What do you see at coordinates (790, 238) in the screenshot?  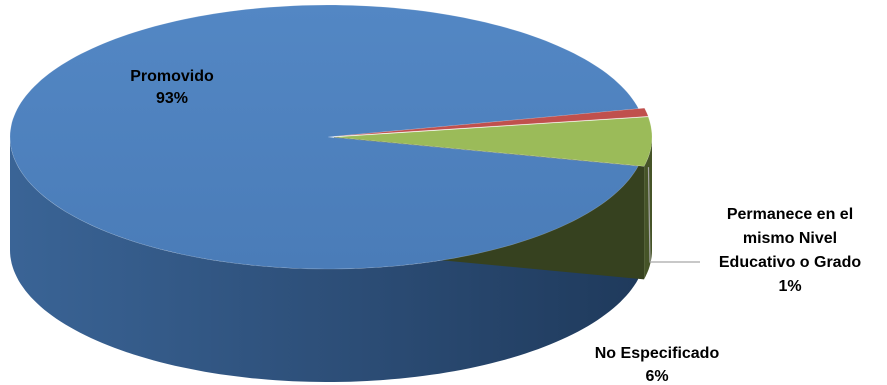 I see `slice-label-permanece-line2: mismo Nivel` at bounding box center [790, 238].